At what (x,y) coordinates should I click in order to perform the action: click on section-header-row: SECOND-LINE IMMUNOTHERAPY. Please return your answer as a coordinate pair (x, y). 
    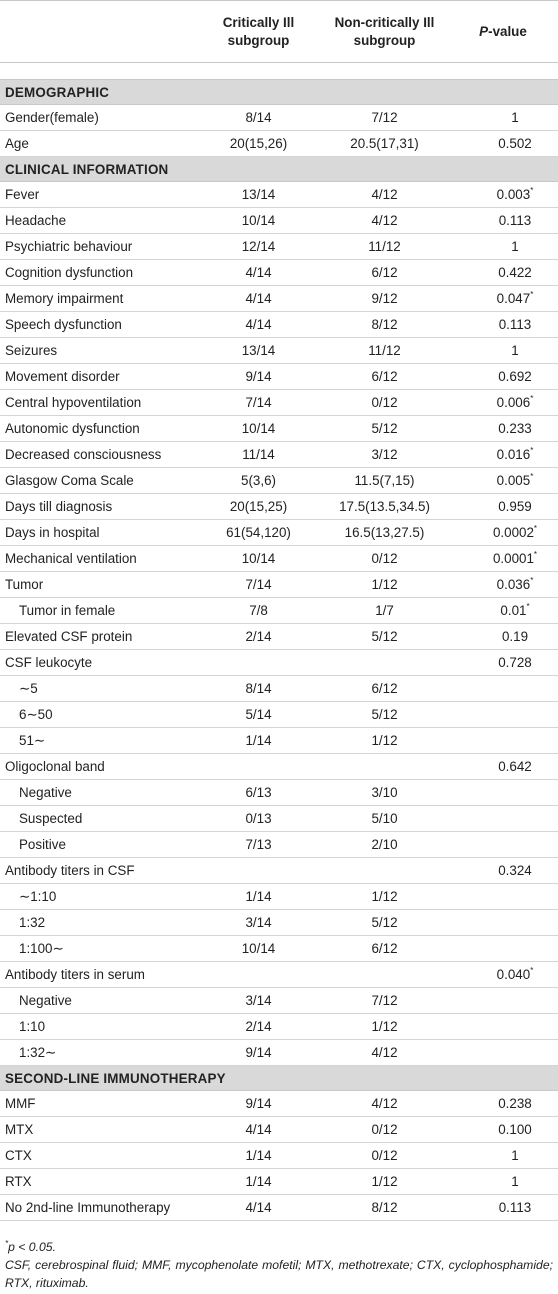
    Looking at the image, I should click on (279, 1078).